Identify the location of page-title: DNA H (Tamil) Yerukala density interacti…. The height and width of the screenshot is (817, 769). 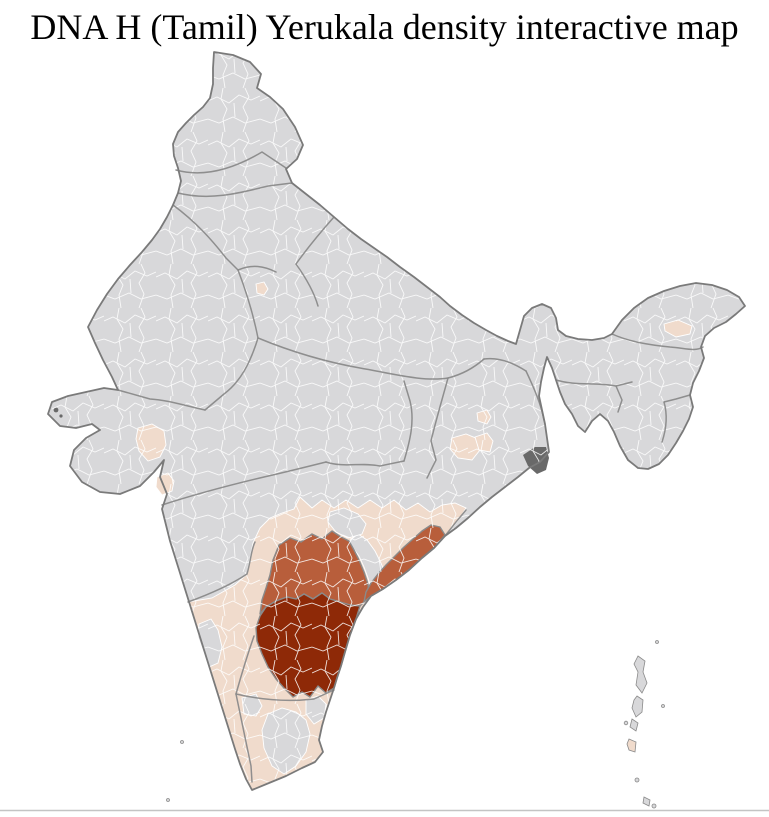
(384, 27).